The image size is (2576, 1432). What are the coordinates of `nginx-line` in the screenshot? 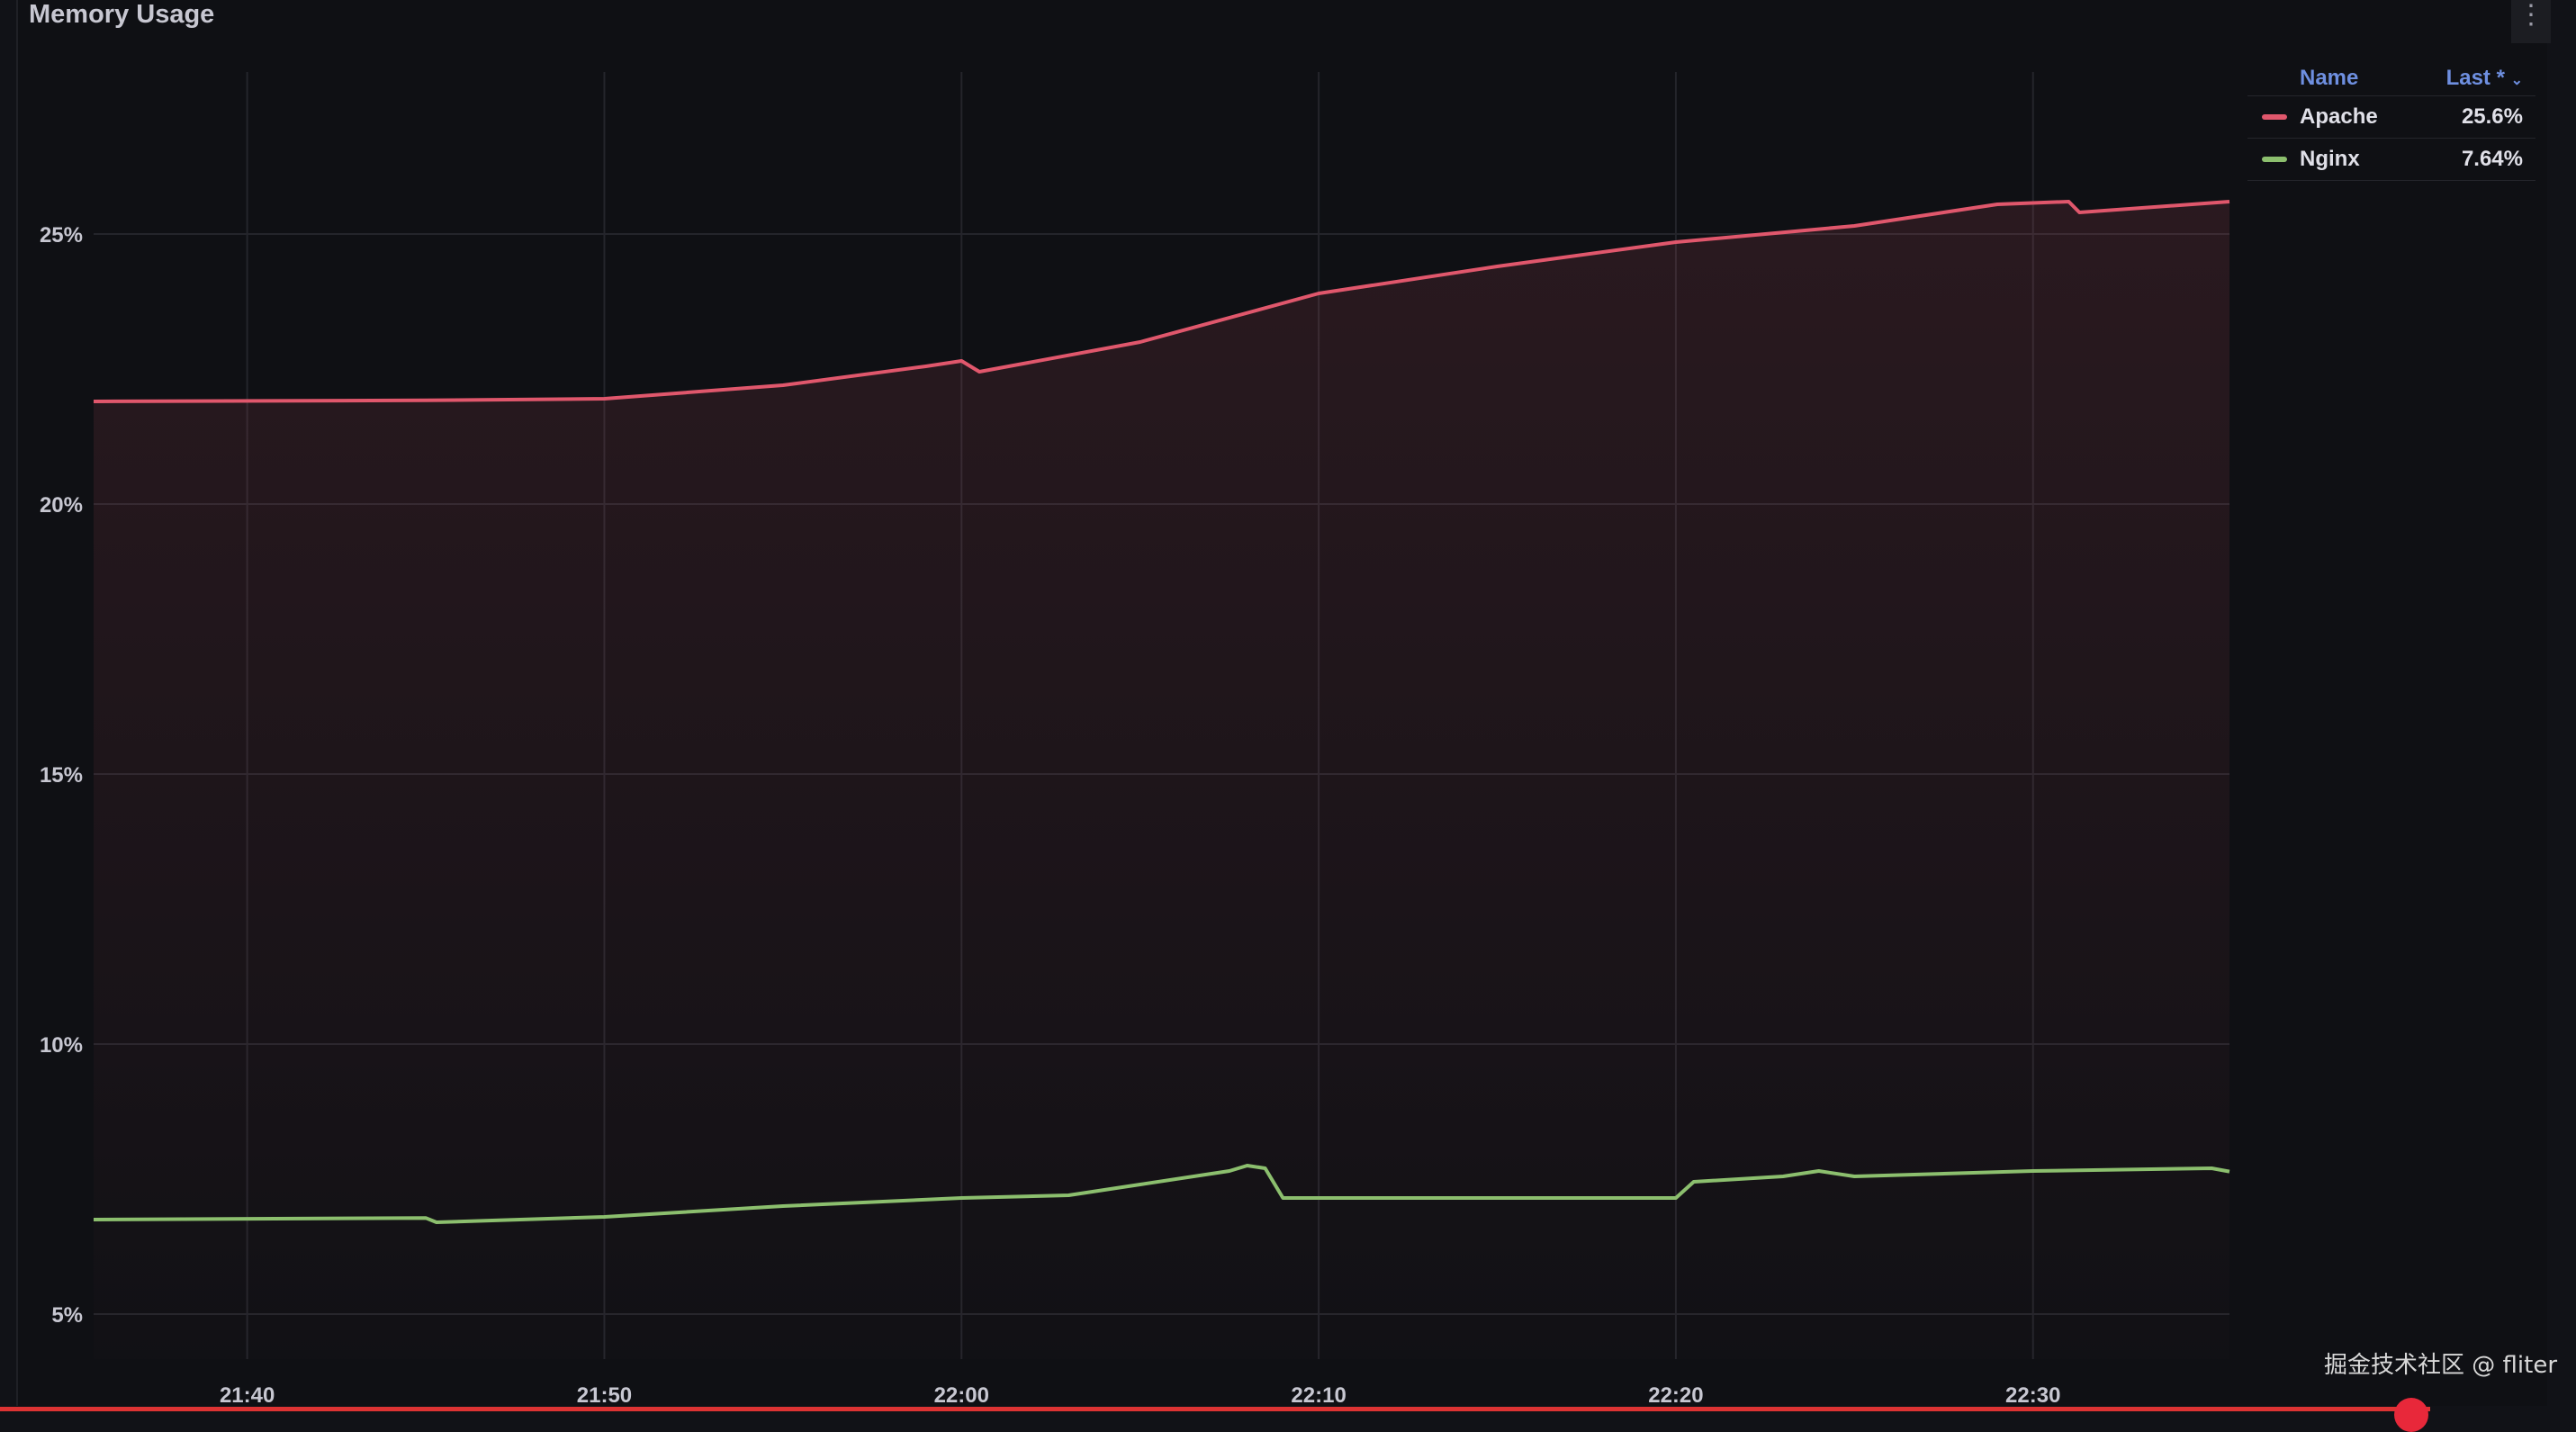 It's located at (1161, 1194).